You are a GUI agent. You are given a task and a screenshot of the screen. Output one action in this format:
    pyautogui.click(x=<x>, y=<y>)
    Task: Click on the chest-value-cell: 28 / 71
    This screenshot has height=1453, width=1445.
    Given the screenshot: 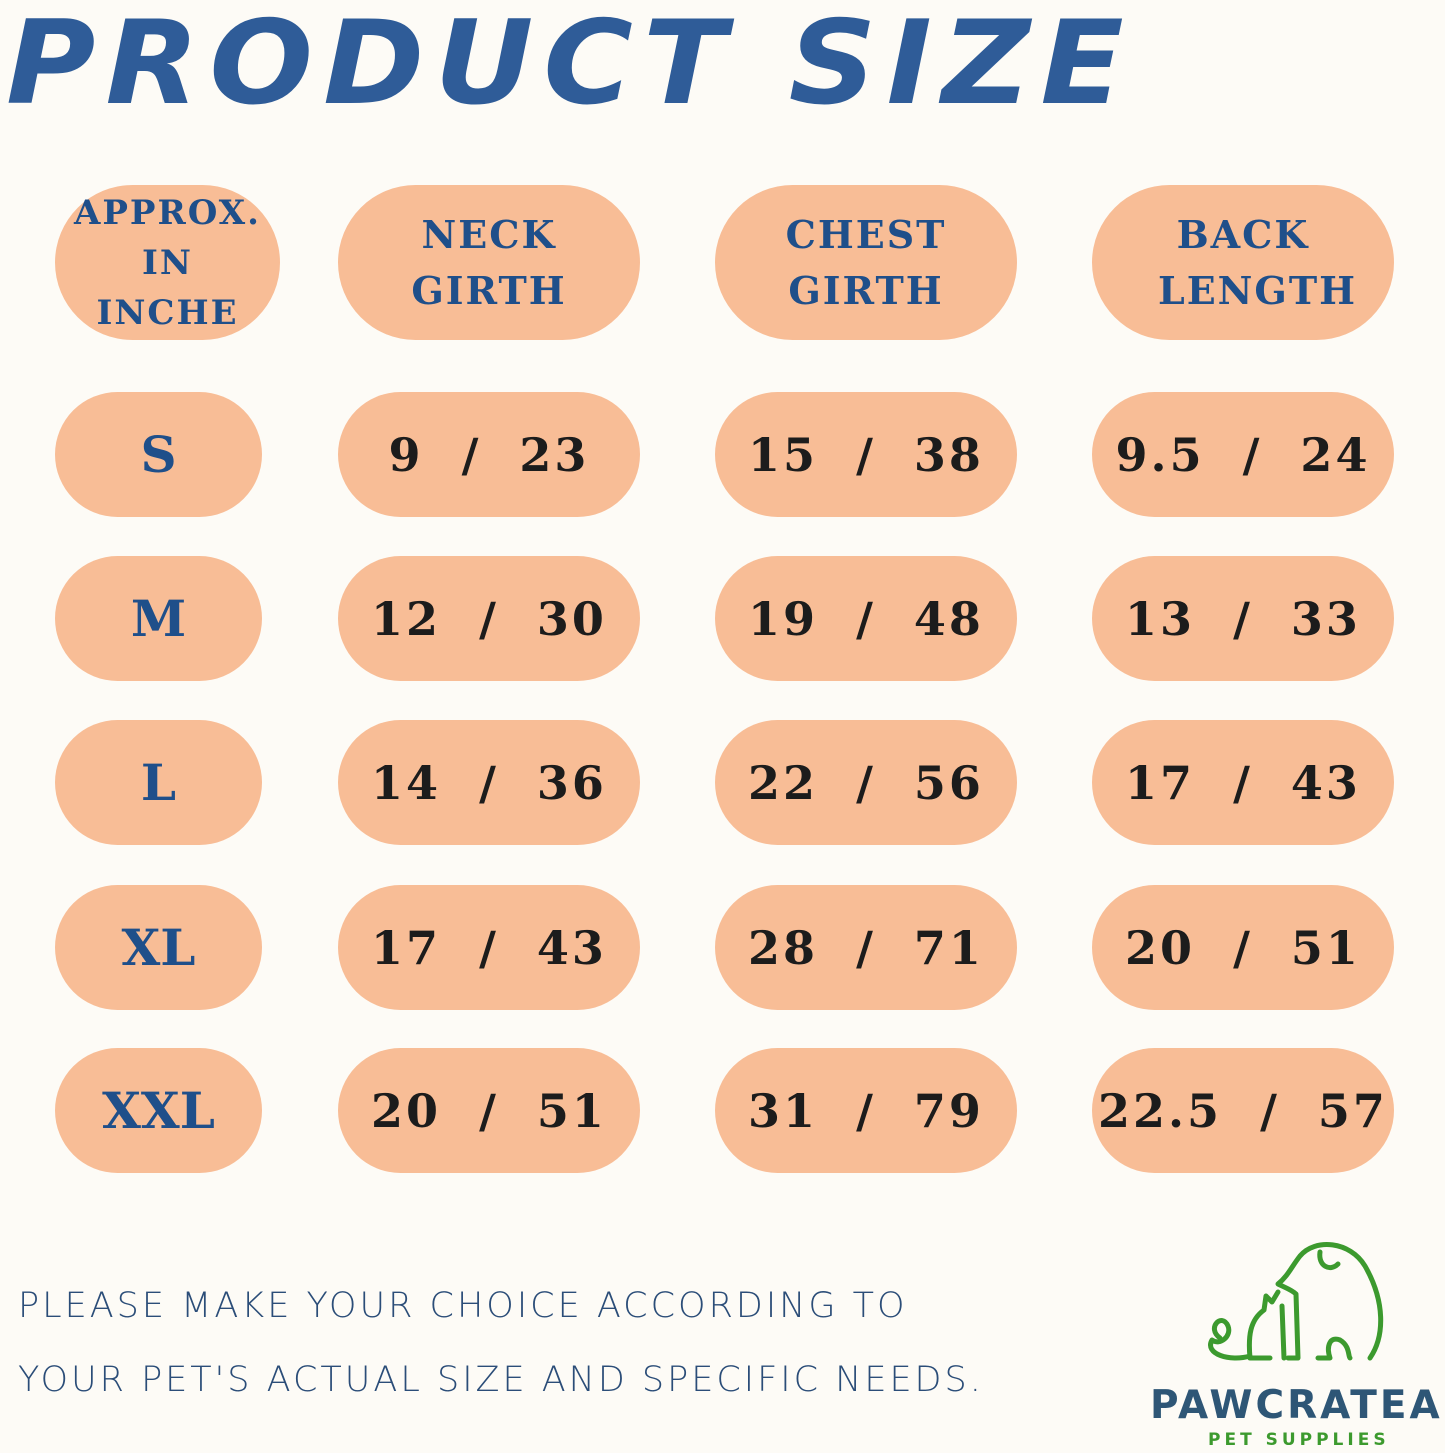 What is the action you would take?
    pyautogui.click(x=866, y=947)
    